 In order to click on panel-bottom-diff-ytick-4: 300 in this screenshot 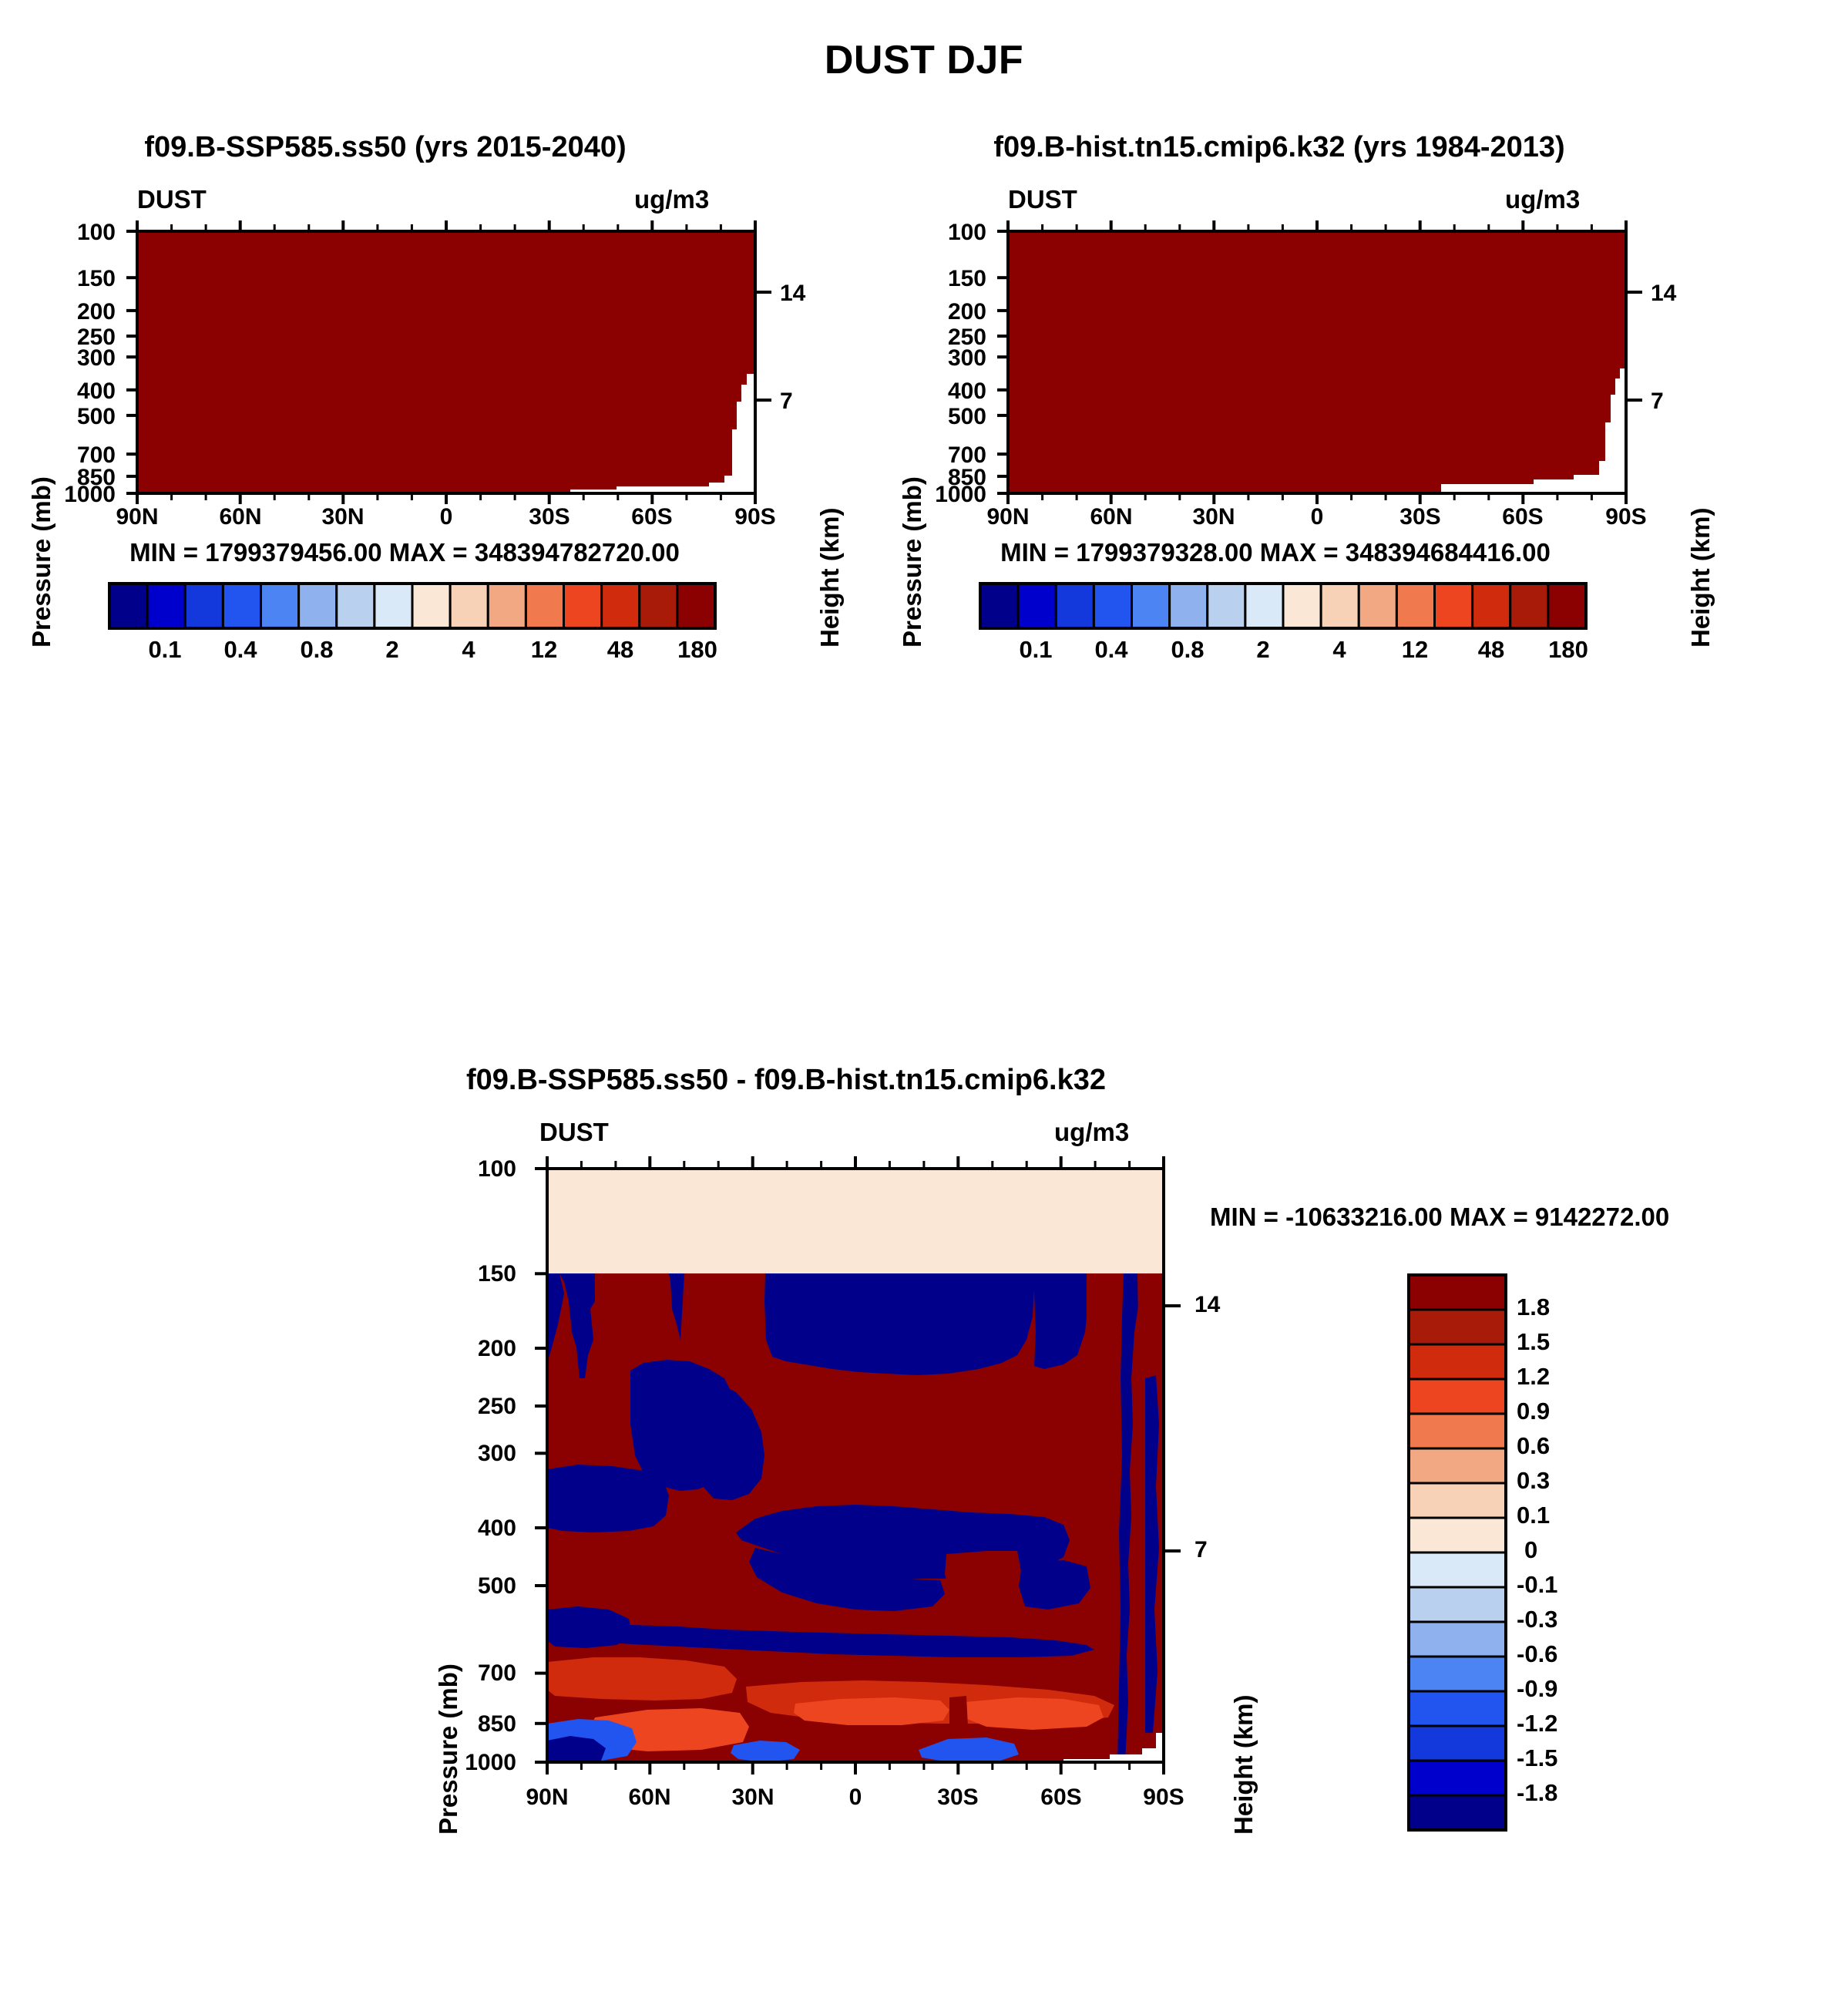, I will do `click(497, 1453)`.